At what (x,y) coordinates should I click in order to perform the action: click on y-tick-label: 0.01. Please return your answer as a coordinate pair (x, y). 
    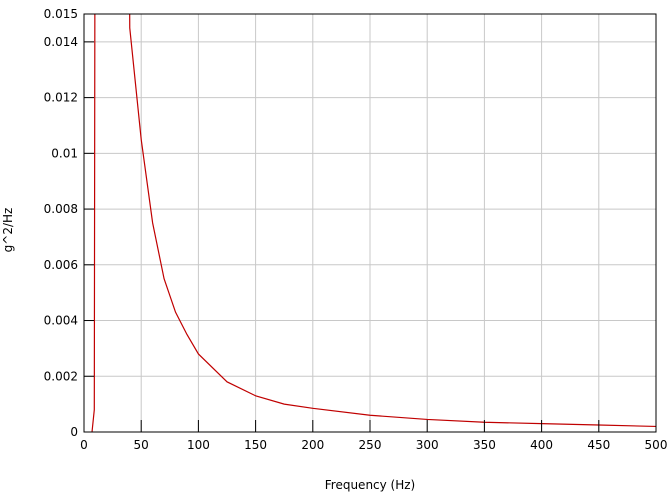
    Looking at the image, I should click on (64, 153).